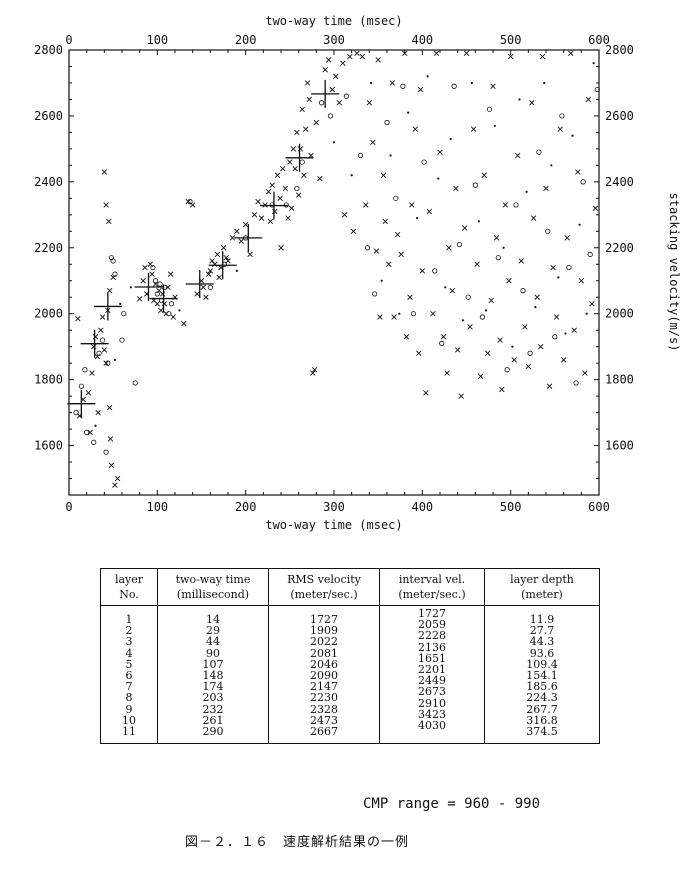 This screenshot has width=684, height=869. Describe the element at coordinates (213, 709) in the screenshot. I see `table-cell: 232` at that location.